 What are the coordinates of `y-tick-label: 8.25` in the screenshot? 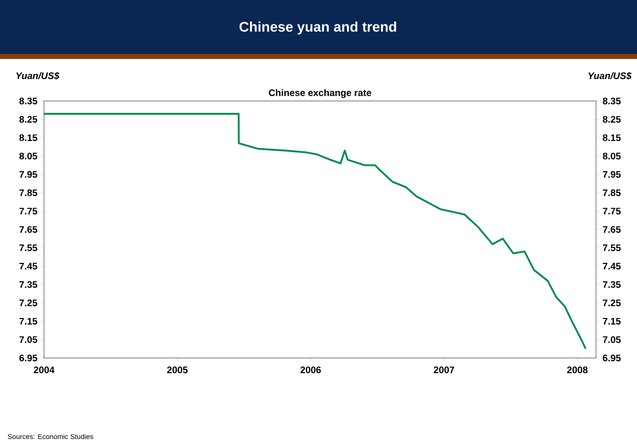 It's located at (28, 119).